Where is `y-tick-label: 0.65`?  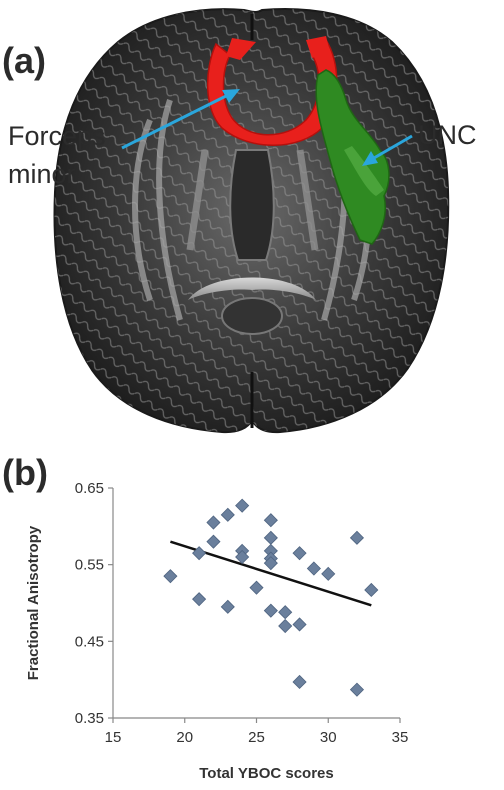
y-tick-label: 0.65 is located at coordinates (89, 488).